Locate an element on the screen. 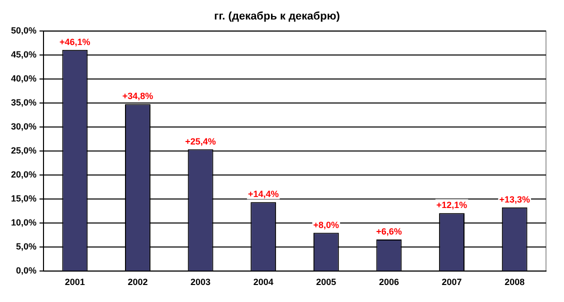 Image resolution: width=564 pixels, height=302 pixels. y-tick-label: 0,0% is located at coordinates (26, 271).